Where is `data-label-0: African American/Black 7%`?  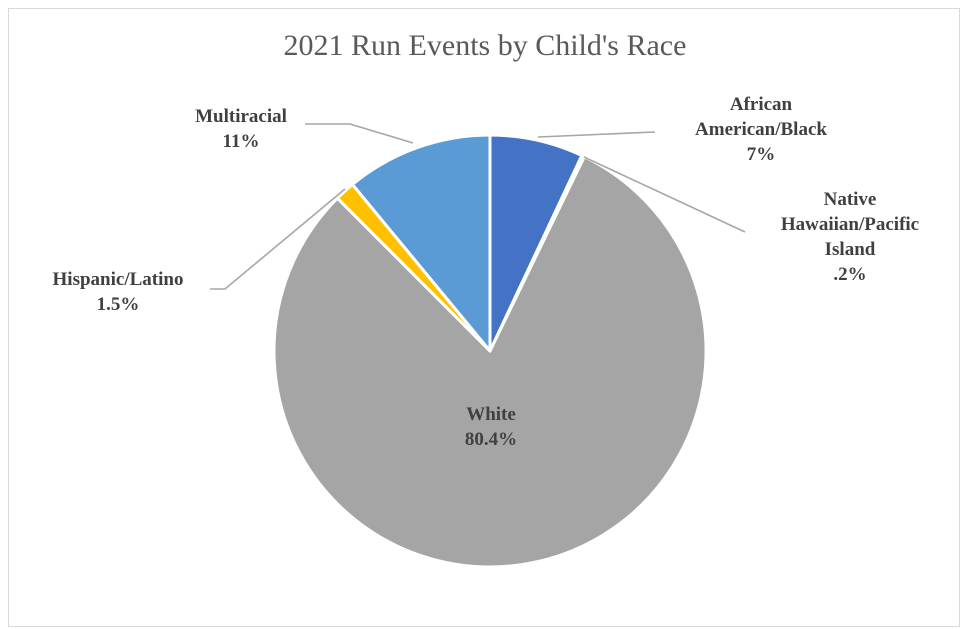
data-label-0: African American/Black 7% is located at coordinates (761, 129).